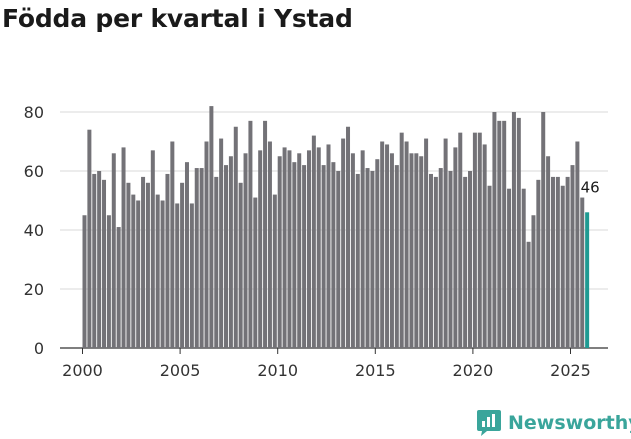 Image resolution: width=631 pixels, height=439 pixels. Describe the element at coordinates (34, 289) in the screenshot. I see `y-tick-label: 20` at that location.